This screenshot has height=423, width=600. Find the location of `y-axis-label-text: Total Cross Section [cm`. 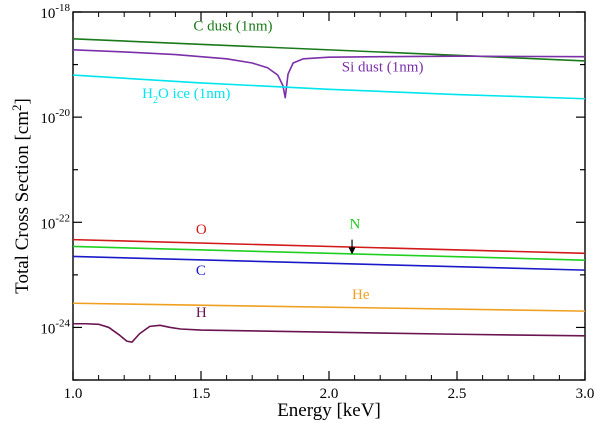

y-axis-label-text: Total Cross Section [cm is located at coordinates (22, 202).